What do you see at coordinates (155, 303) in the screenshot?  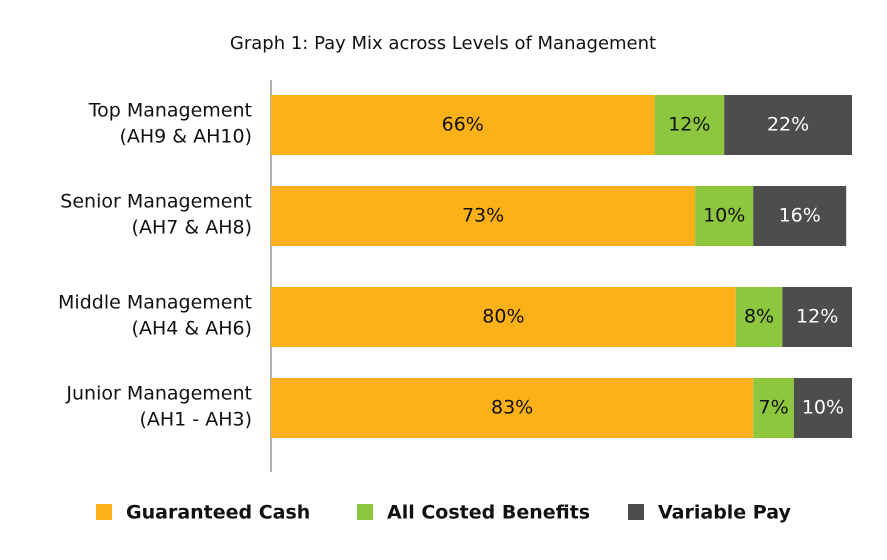 I see `y-tick-label: Middle Management` at bounding box center [155, 303].